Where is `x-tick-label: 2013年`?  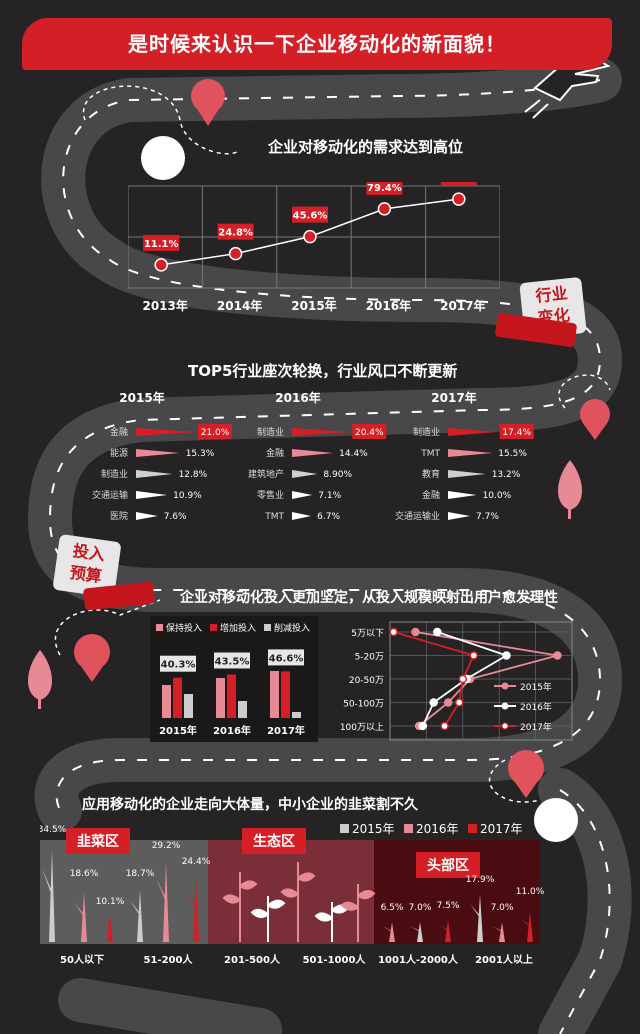
x-tick-label: 2013年 is located at coordinates (164, 305).